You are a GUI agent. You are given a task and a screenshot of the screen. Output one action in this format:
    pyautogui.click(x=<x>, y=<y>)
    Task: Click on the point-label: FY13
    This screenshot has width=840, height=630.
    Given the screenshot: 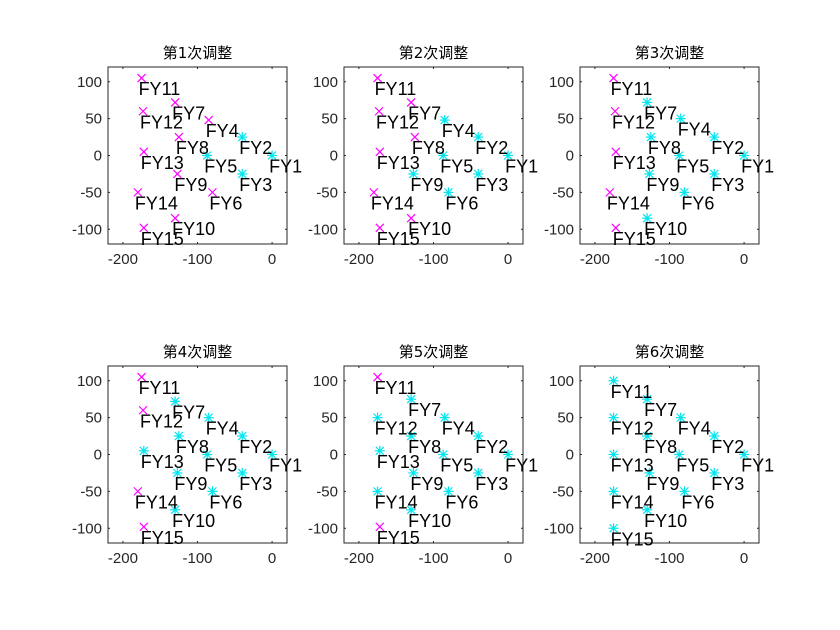 What is the action you would take?
    pyautogui.click(x=162, y=163)
    